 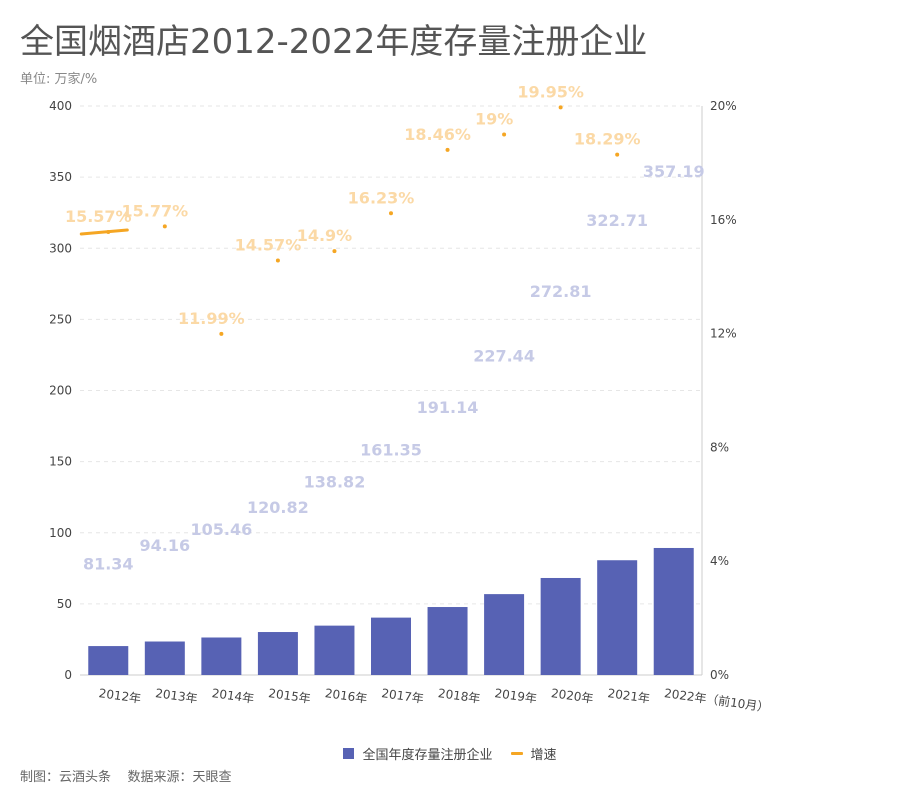 I want to click on bar-value-label: 272.81, so click(x=561, y=291).